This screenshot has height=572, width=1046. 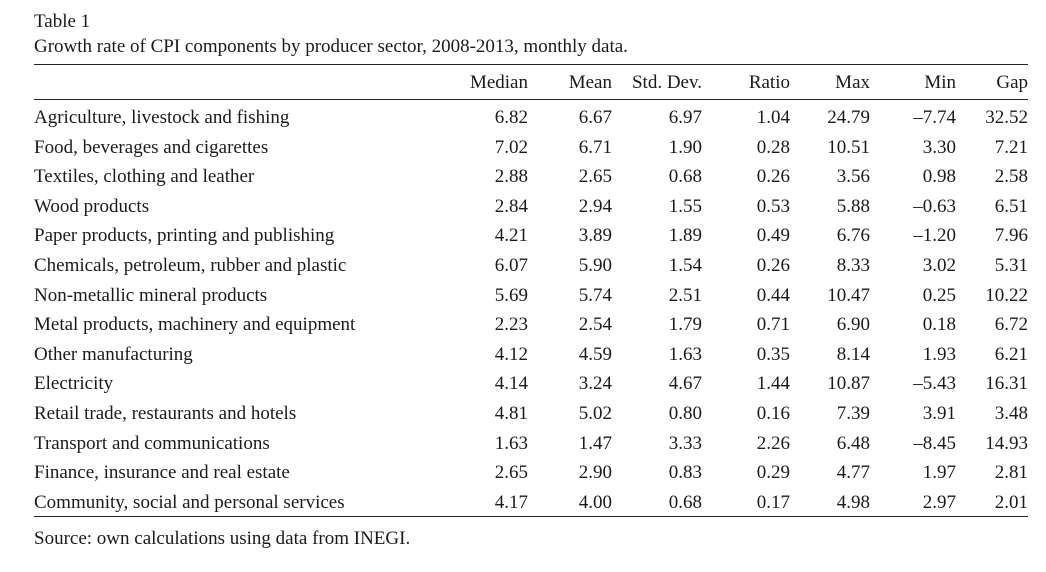 What do you see at coordinates (1011, 502) in the screenshot?
I see `gap-cell: 2.01` at bounding box center [1011, 502].